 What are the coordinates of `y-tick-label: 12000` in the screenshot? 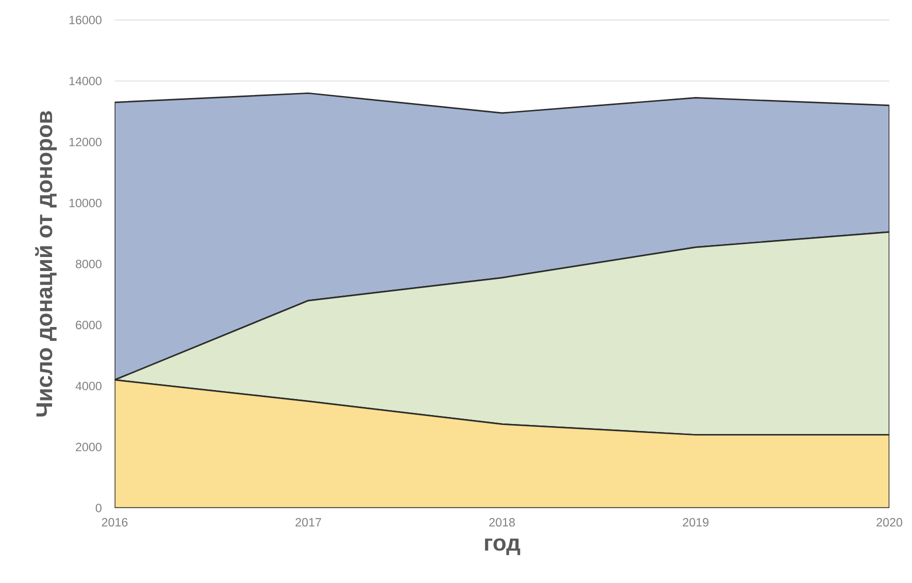 It's located at (86, 142).